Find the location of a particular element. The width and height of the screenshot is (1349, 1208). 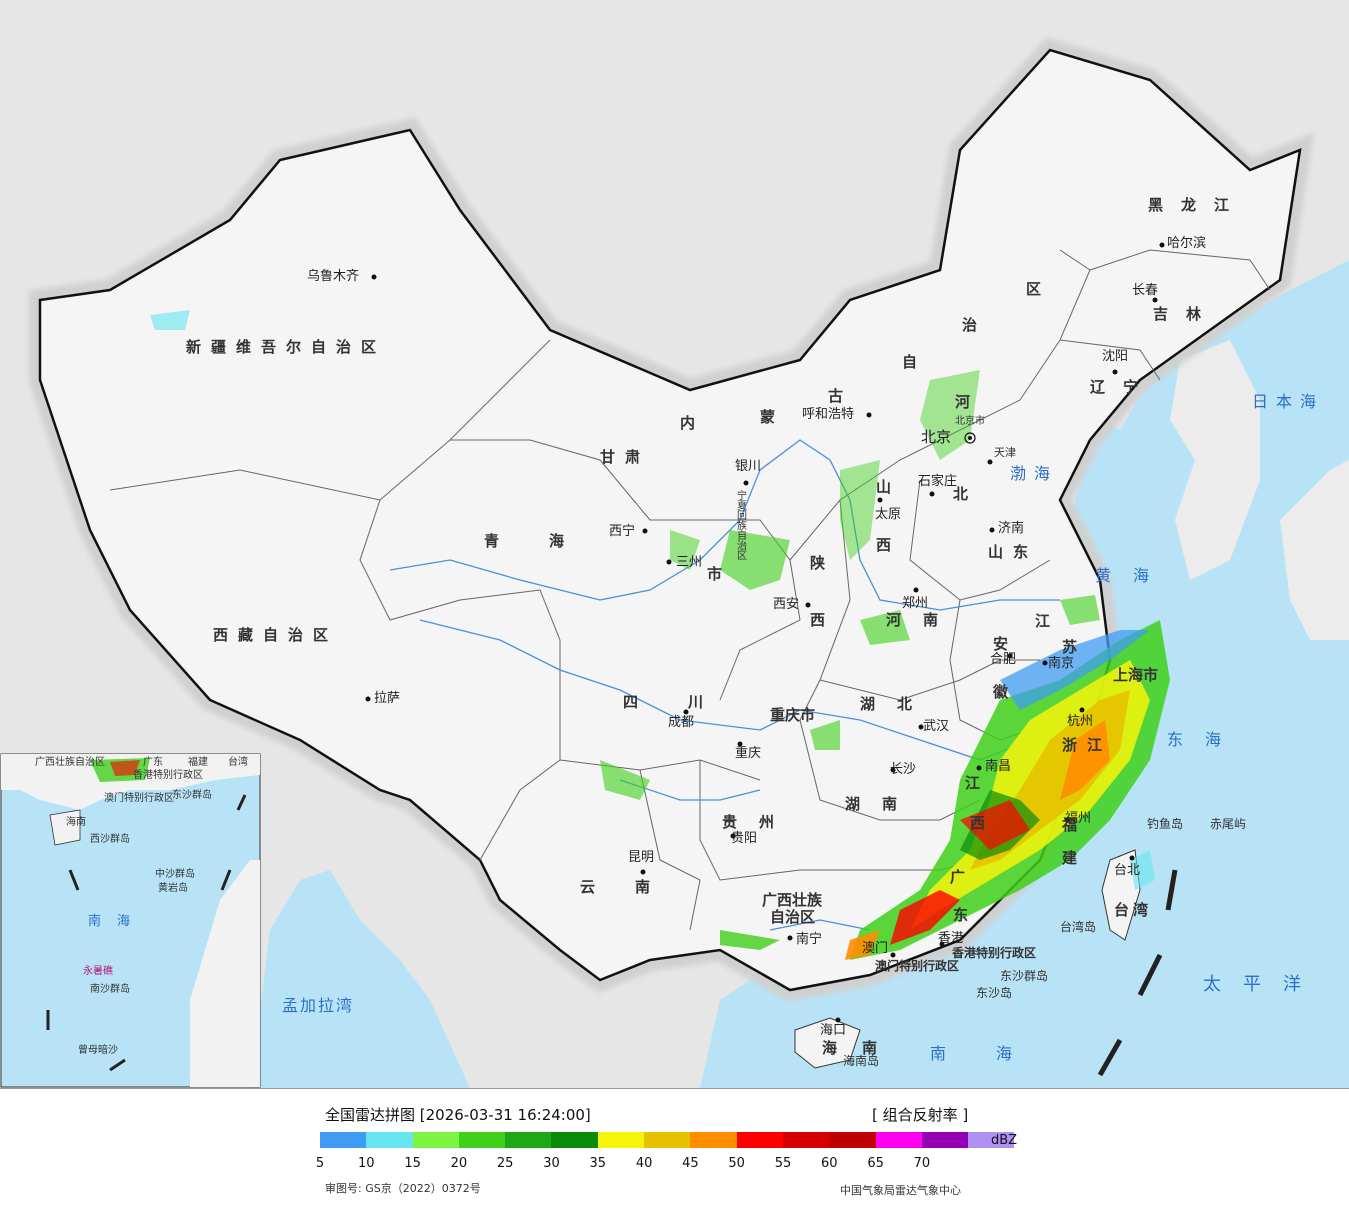

province-guangdong-dong: 东 is located at coordinates (966, 915).